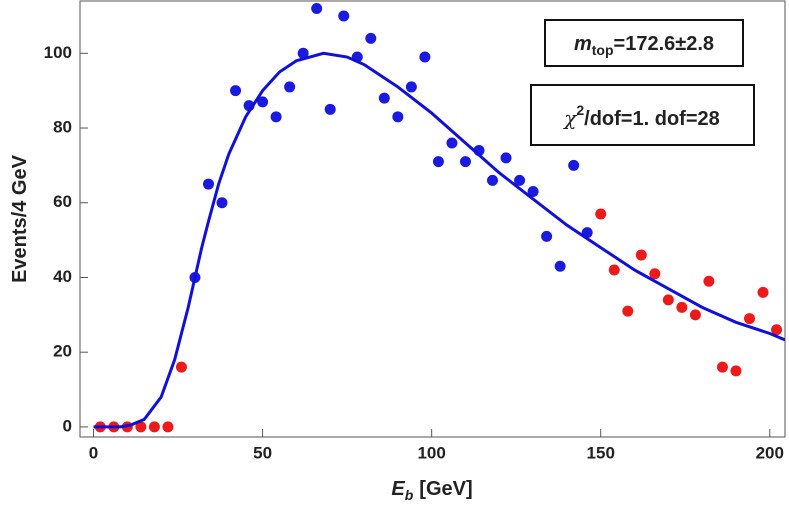 Image resolution: width=789 pixels, height=505 pixels. I want to click on annotation-subscript: top, so click(603, 50).